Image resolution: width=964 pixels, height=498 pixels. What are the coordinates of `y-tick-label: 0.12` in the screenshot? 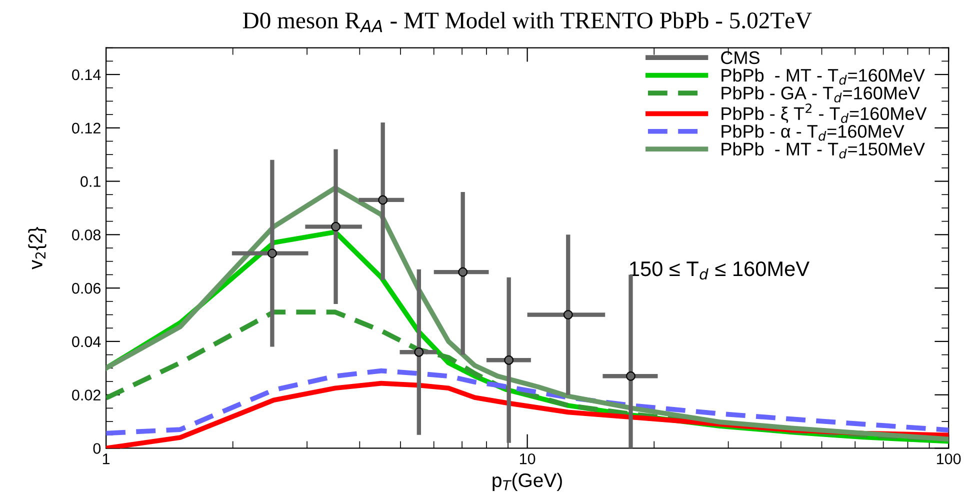 It's located at (86, 128).